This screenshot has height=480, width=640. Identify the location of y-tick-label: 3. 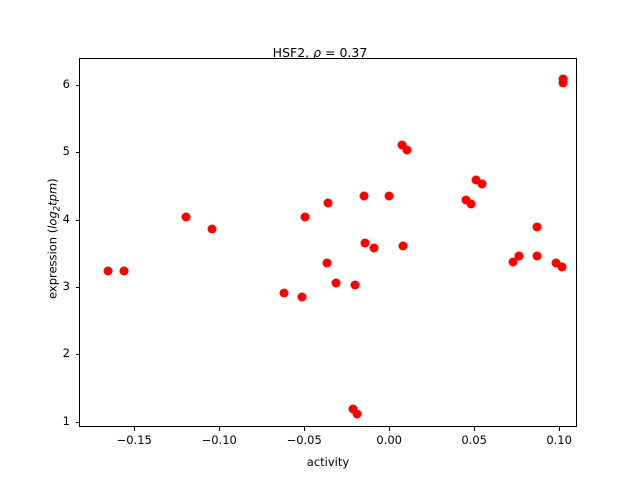
(66, 285).